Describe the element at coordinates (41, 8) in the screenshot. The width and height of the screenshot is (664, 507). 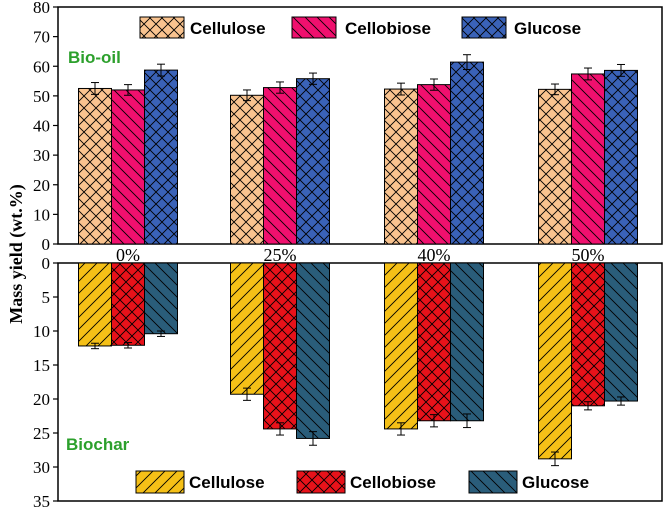
I see `y-tick-label: 80` at that location.